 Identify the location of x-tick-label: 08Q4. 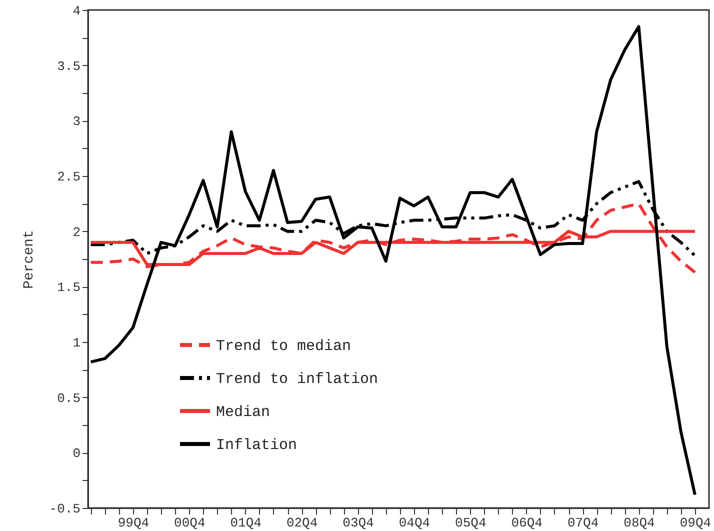
(640, 523).